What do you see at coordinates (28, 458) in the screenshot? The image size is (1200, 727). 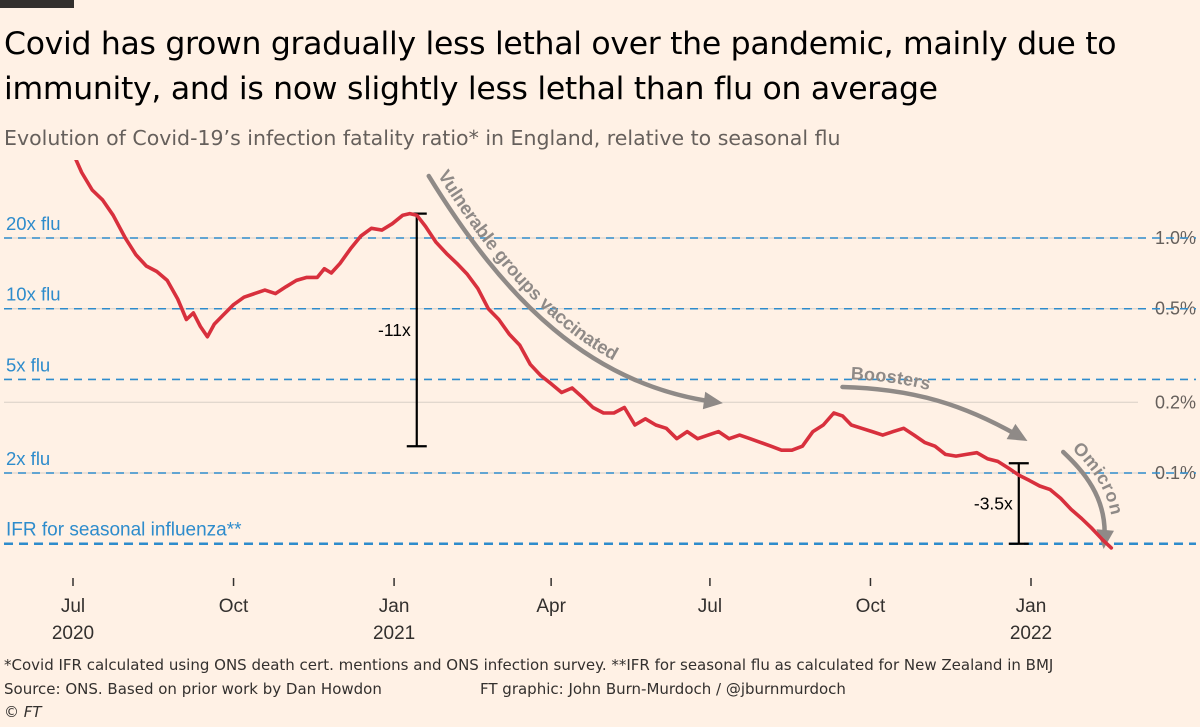 I see `flu-reference-label: 2x flu` at bounding box center [28, 458].